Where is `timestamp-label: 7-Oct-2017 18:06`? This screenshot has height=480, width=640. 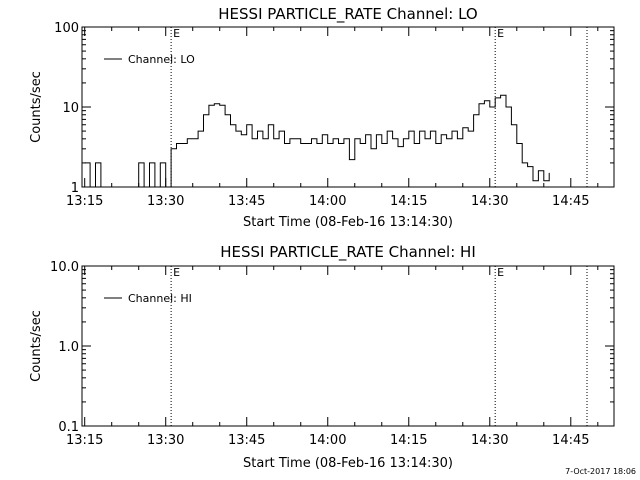
timestamp-label: 7-Oct-2017 18:06 is located at coordinates (600, 471).